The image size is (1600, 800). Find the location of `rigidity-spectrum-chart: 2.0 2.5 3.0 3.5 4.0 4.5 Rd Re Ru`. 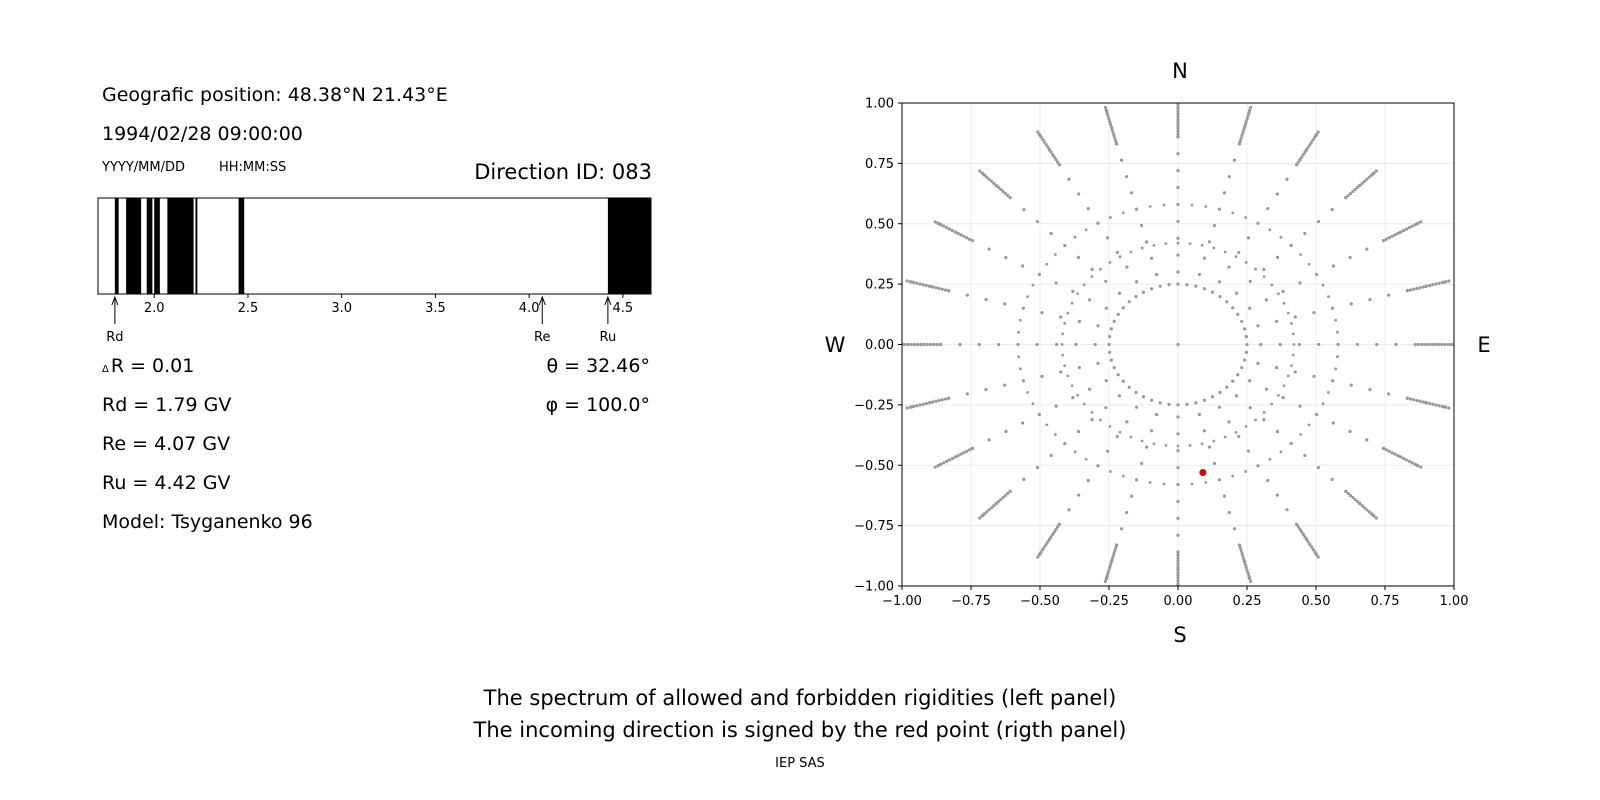

rigidity-spectrum-chart: 2.0 2.5 3.0 3.5 4.0 4.5 Rd Re Ru is located at coordinates (374, 271).